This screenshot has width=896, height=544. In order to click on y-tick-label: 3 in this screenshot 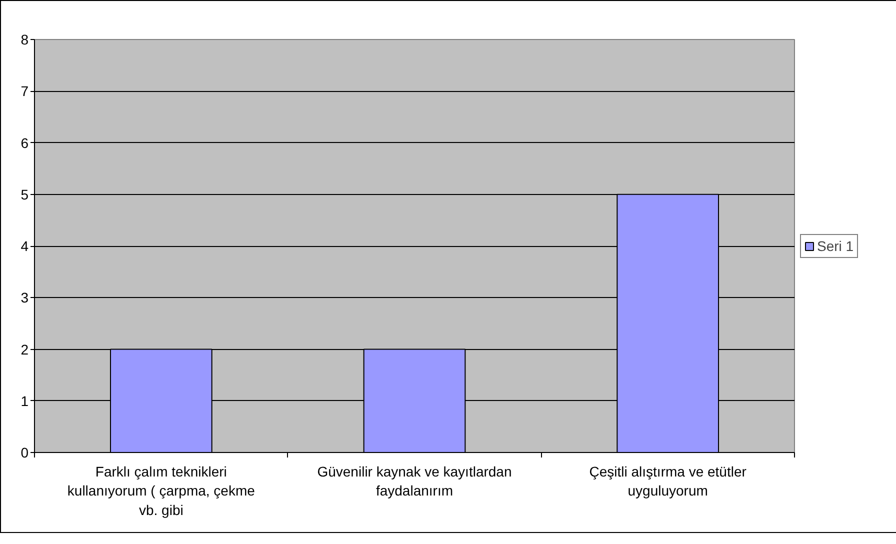, I will do `click(24, 298)`.